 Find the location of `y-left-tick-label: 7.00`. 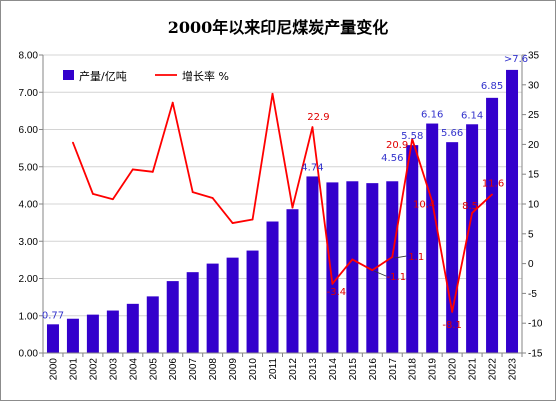

y-left-tick-label: 7.00 is located at coordinates (29, 93).